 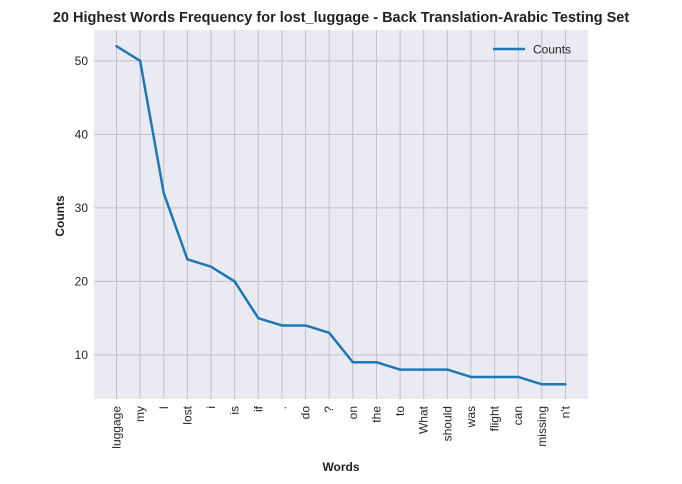 What do you see at coordinates (340, 467) in the screenshot?
I see `x-axis-label: Words` at bounding box center [340, 467].